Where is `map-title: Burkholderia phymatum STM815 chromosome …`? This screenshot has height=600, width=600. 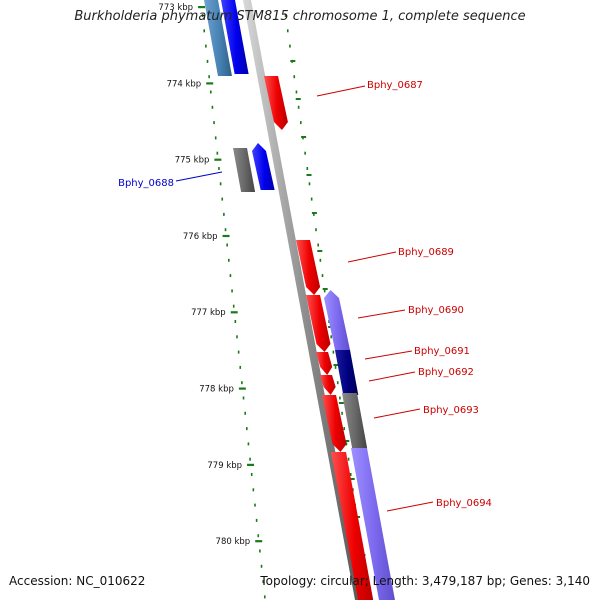 map-title: Burkholderia phymatum STM815 chromosome … is located at coordinates (300, 16).